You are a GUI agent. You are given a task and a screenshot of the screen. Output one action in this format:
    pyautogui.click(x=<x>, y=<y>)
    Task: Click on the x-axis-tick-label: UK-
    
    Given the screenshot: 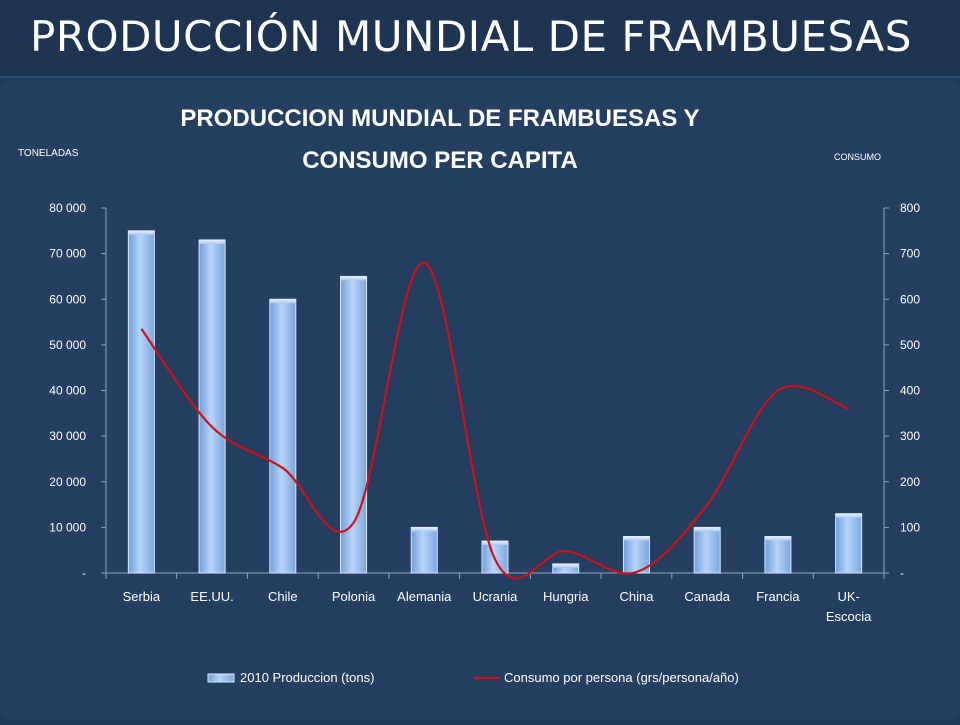 What is the action you would take?
    pyautogui.click(x=848, y=596)
    